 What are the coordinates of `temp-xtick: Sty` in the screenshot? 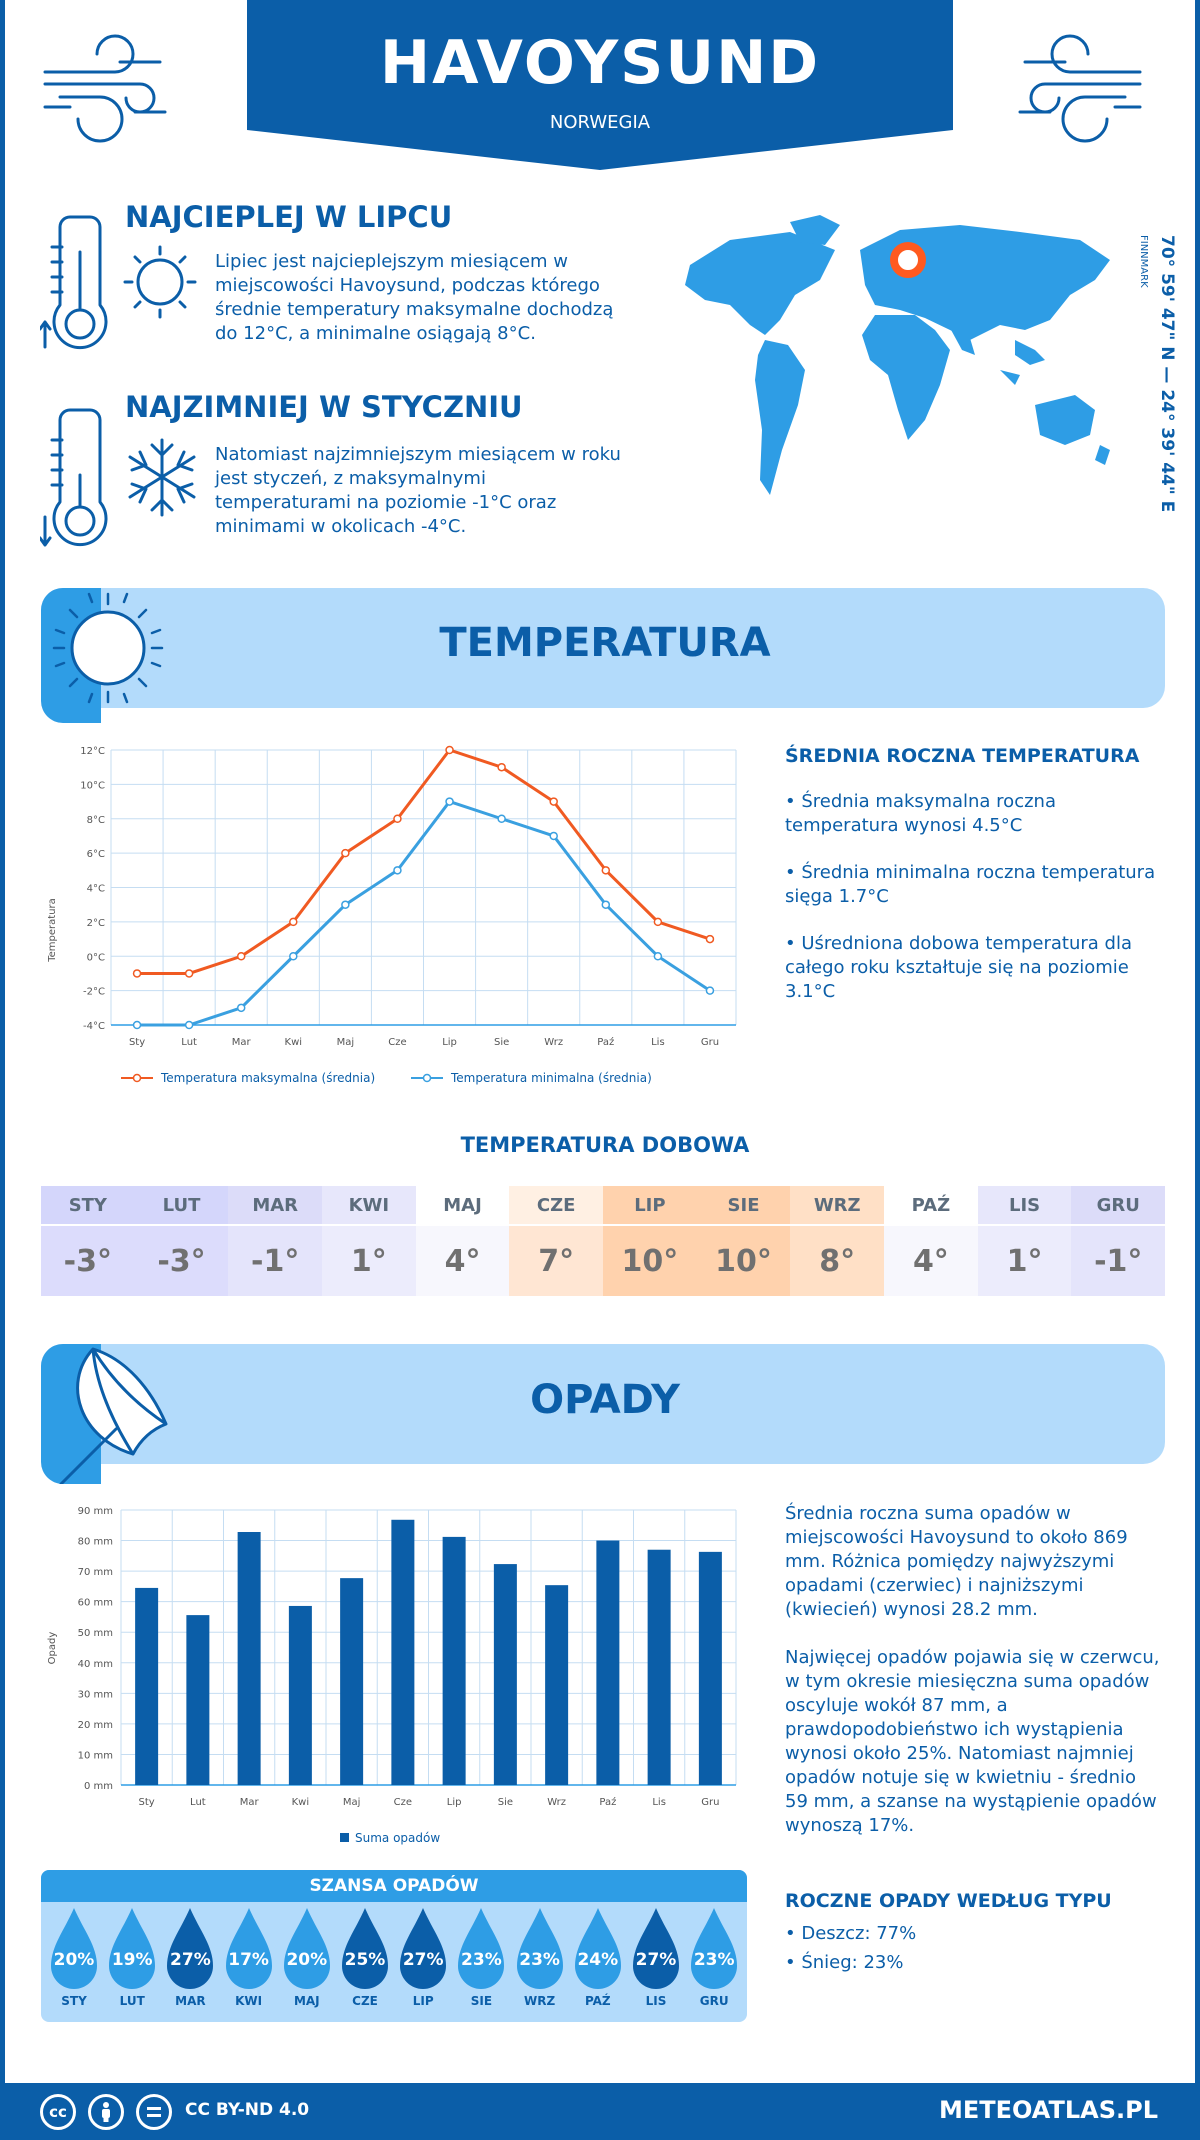 It's located at (137, 1042).